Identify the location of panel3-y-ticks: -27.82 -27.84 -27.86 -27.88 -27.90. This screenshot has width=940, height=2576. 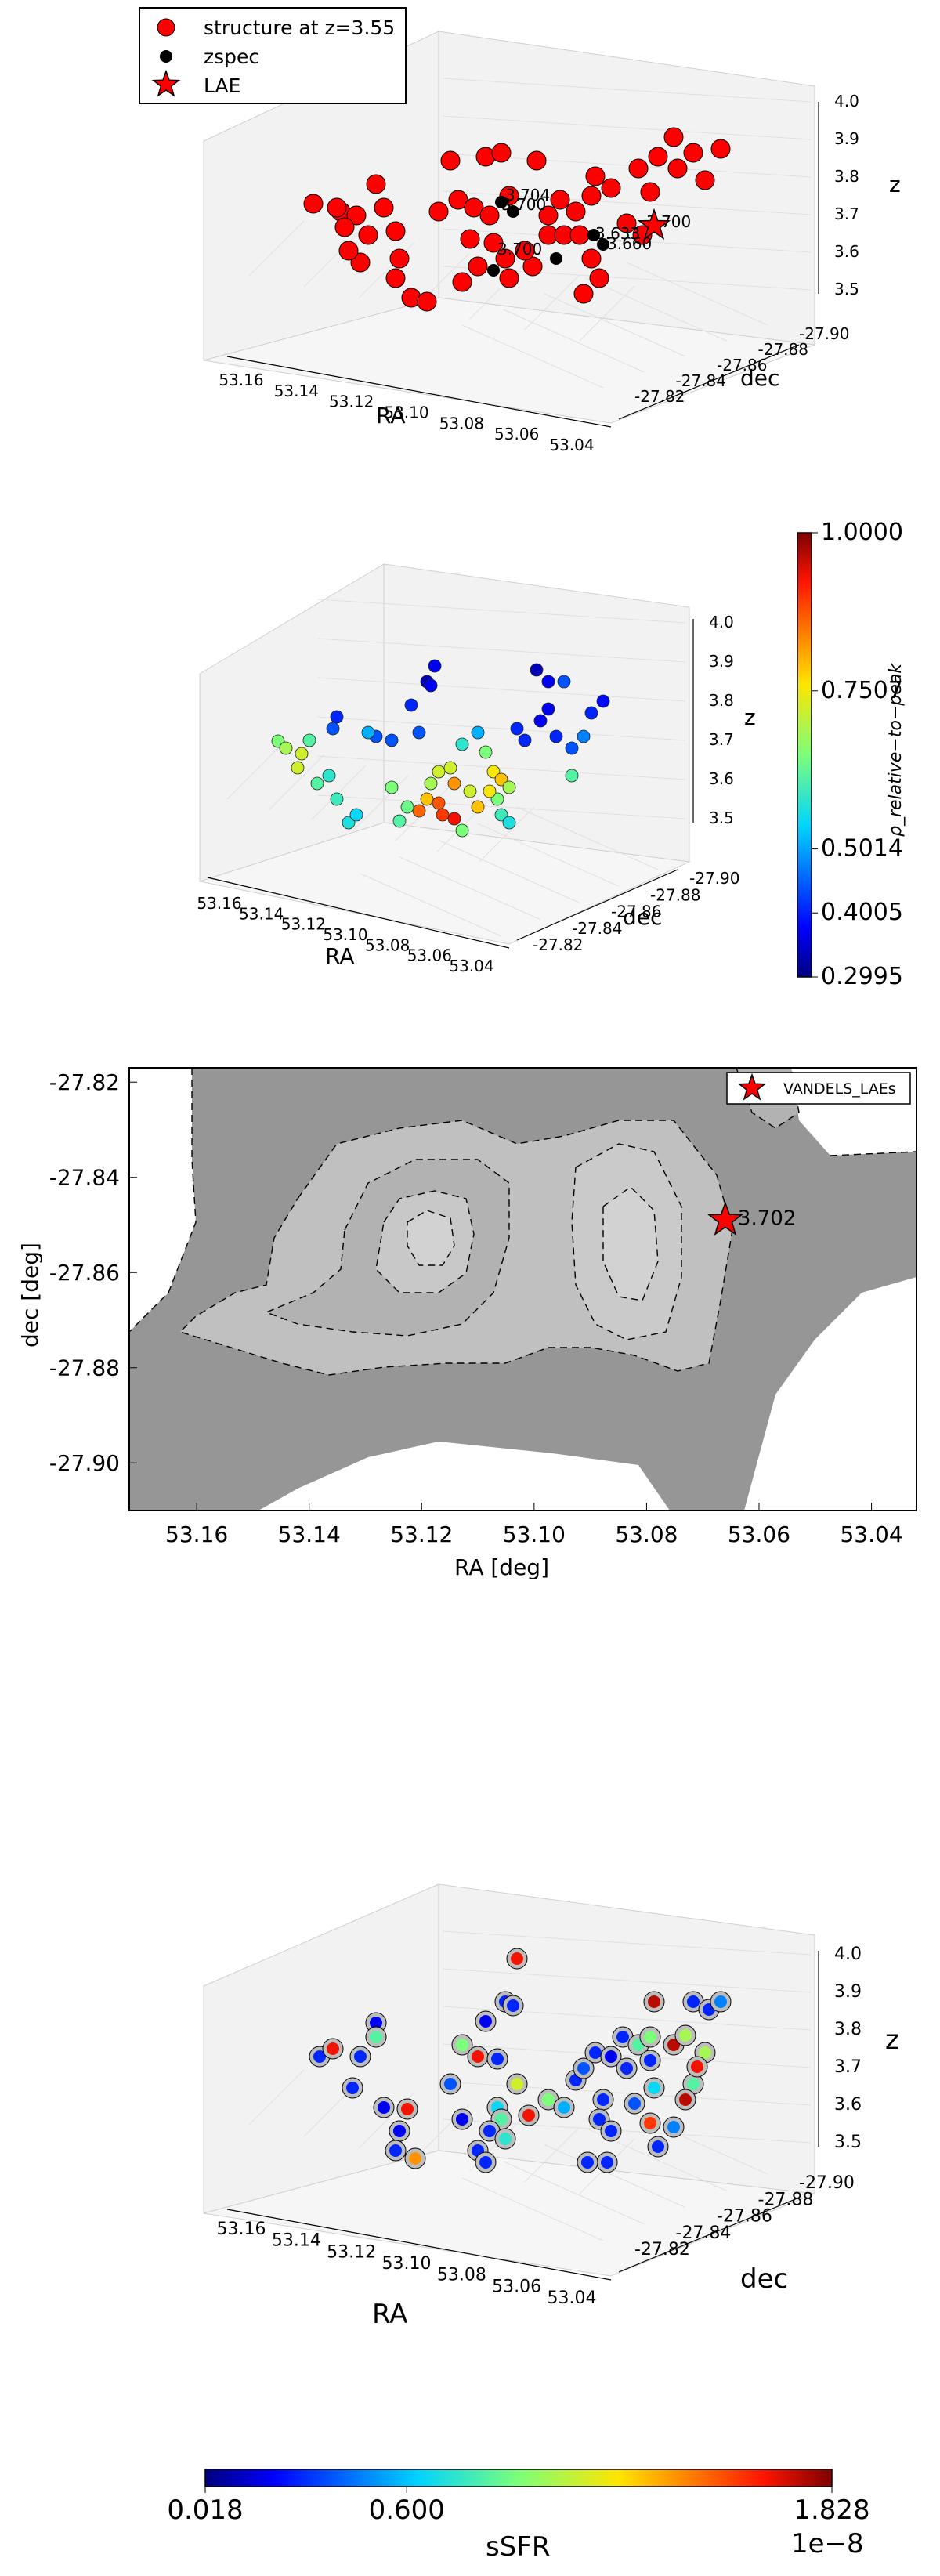
(93, 1273).